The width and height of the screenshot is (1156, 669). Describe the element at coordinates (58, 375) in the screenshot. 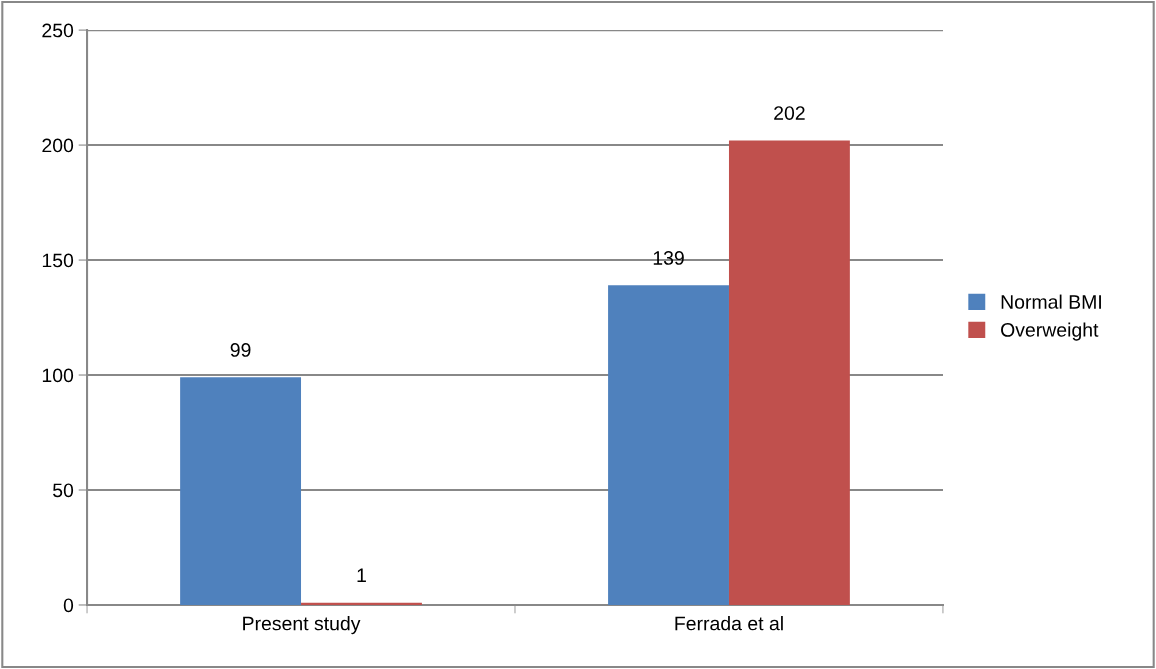

I see `y-tick-label: 100` at that location.